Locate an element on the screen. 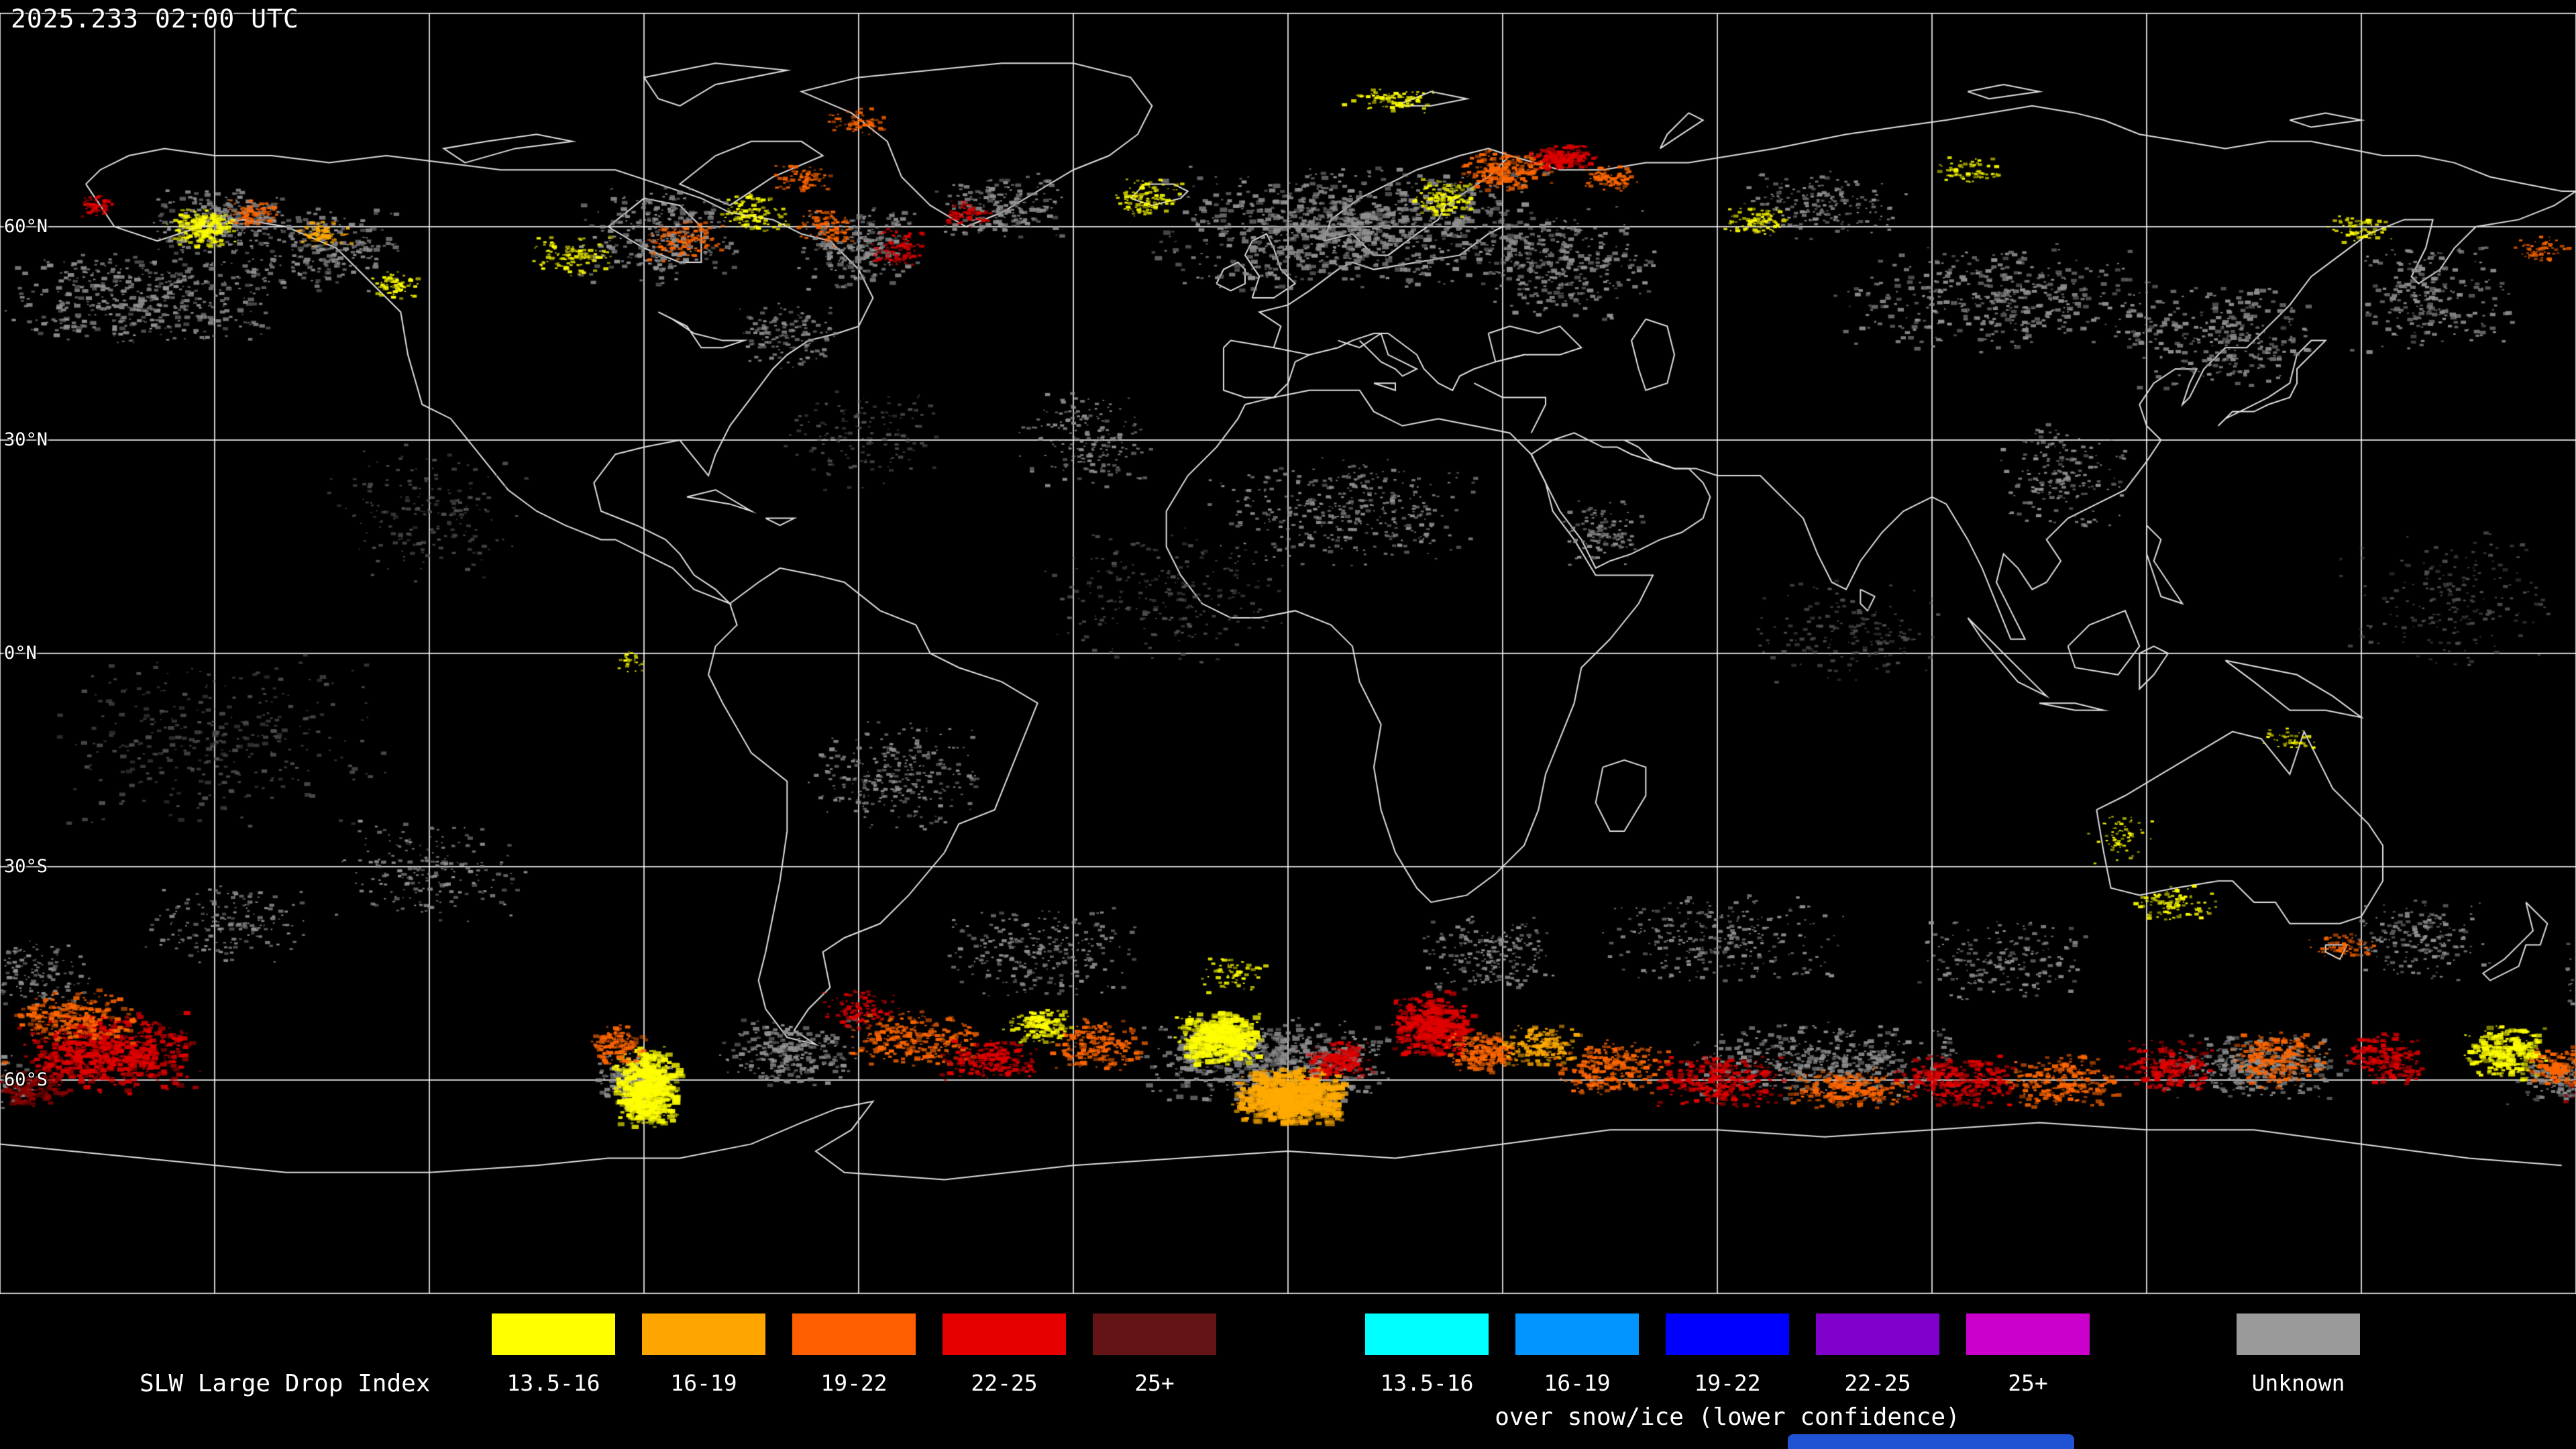  lat-label-0n: 0°N is located at coordinates (20, 653).